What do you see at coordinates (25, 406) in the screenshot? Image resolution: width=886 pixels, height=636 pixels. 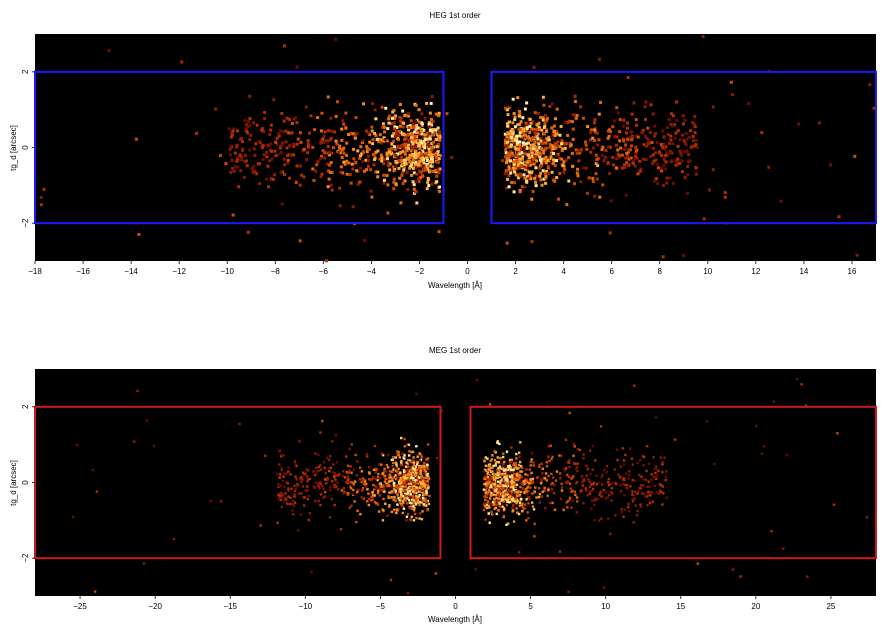 I see `y-tick-label: 2` at bounding box center [25, 406].